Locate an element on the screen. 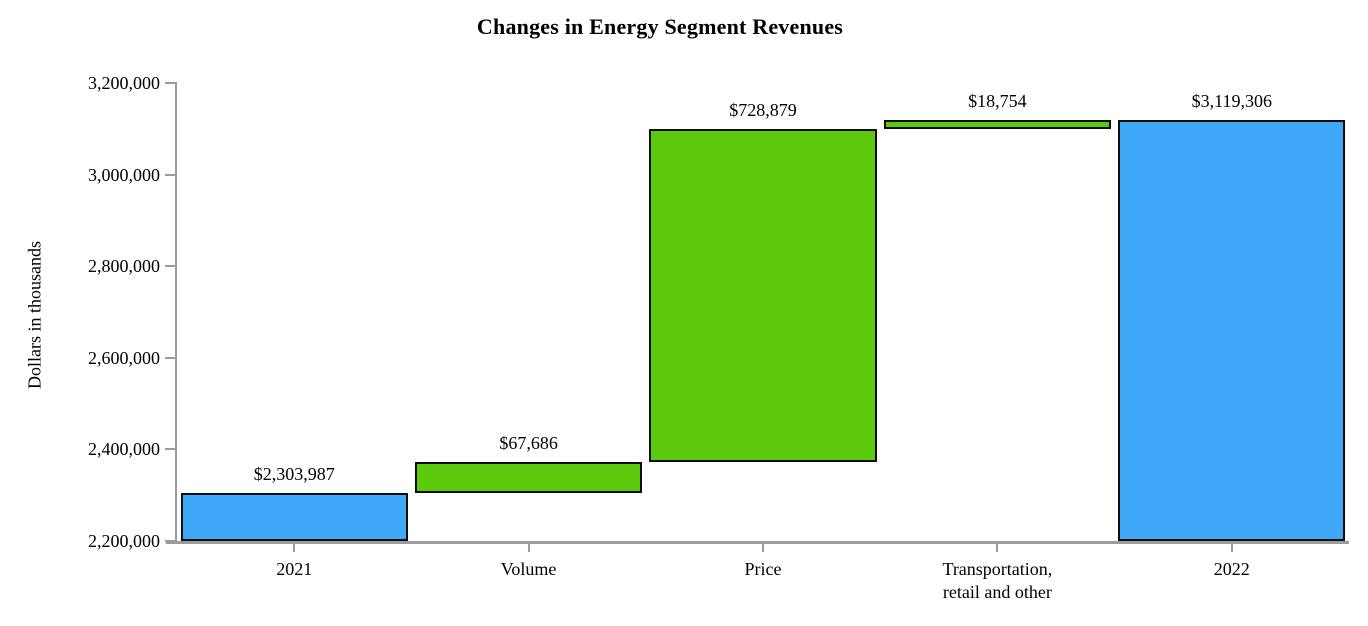 The width and height of the screenshot is (1368, 626). y-tick-label: 2,400,000 is located at coordinates (124, 449).